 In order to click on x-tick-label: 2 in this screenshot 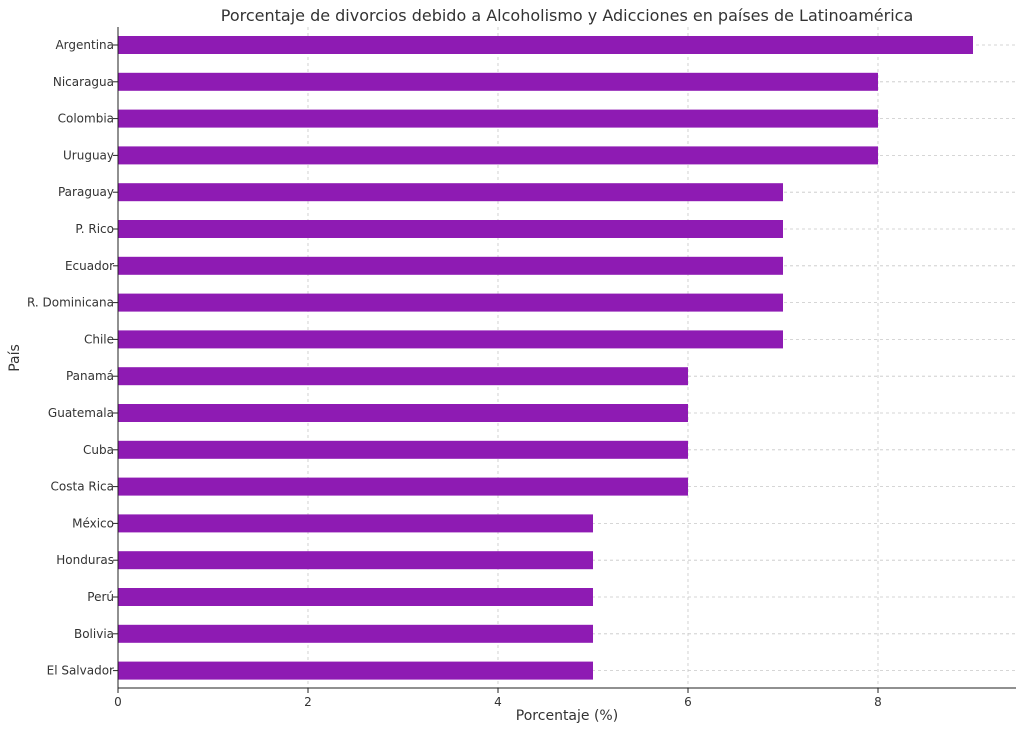, I will do `click(308, 702)`.